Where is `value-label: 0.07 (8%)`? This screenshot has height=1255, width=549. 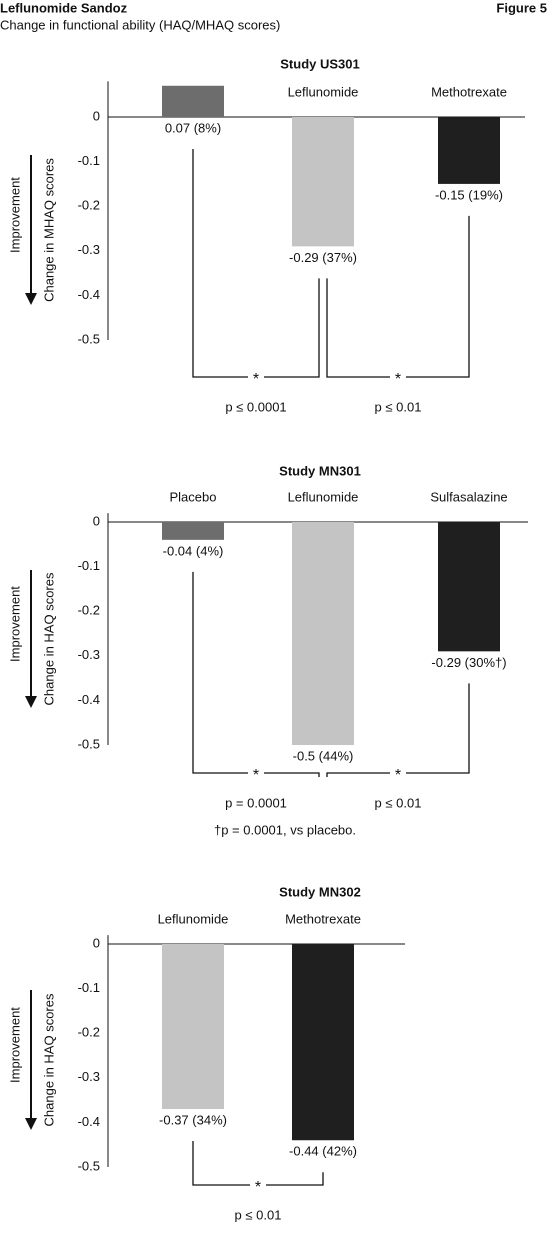
value-label: 0.07 (8%) is located at coordinates (193, 127).